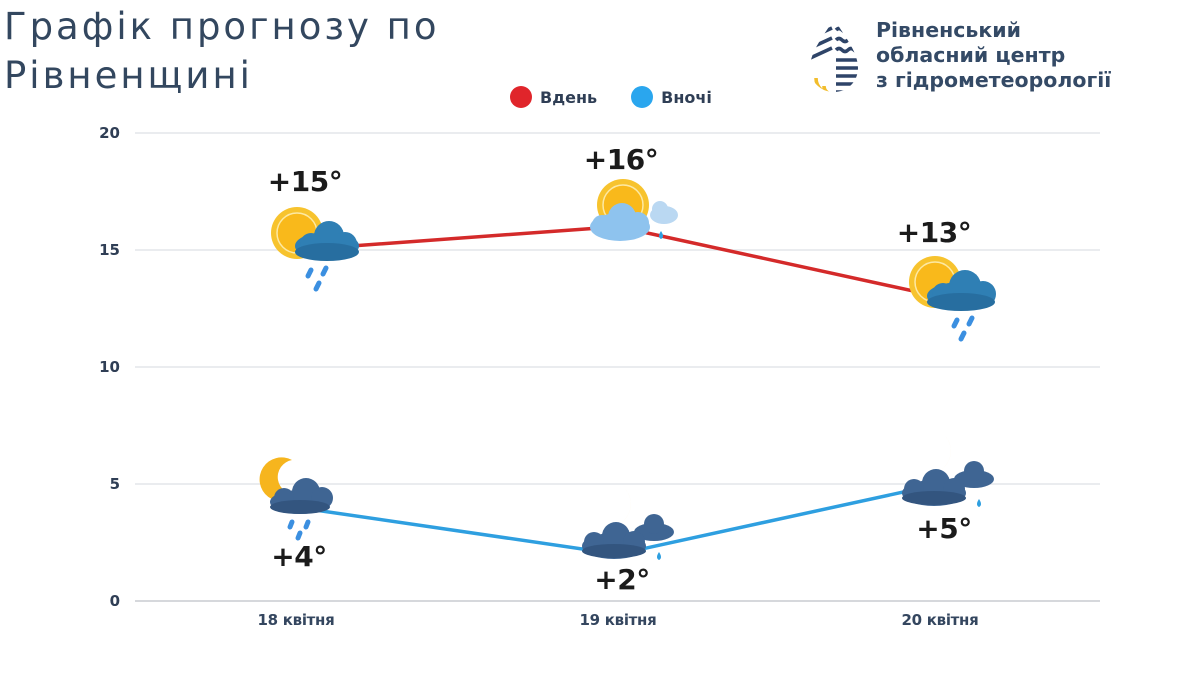 This screenshot has height=675, width=1200. I want to click on day-label-18: +15°, so click(305, 181).